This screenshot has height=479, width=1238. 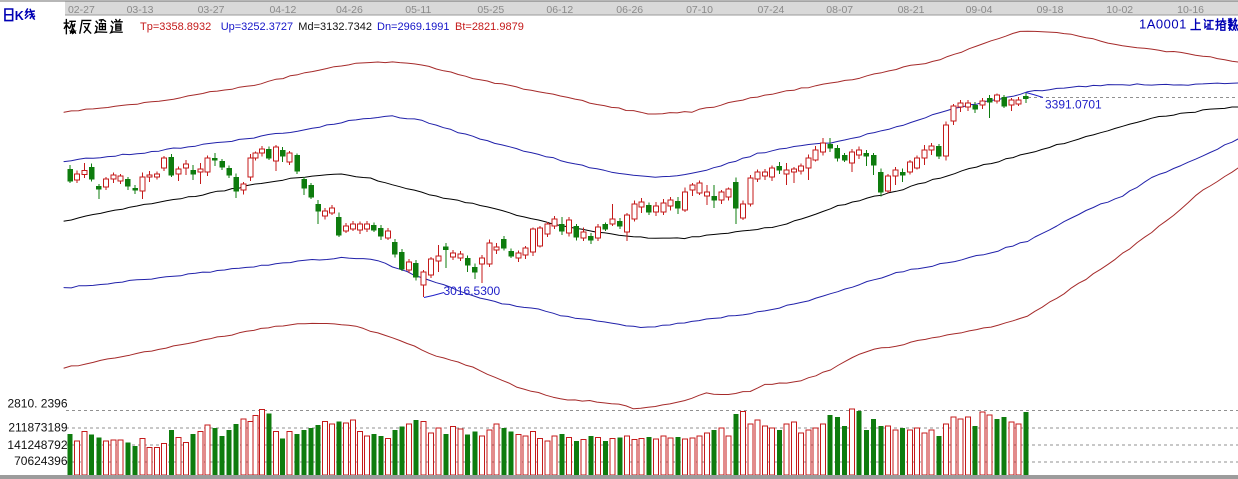 I want to click on svg-text: Md=3132.7342, so click(x=335, y=27).